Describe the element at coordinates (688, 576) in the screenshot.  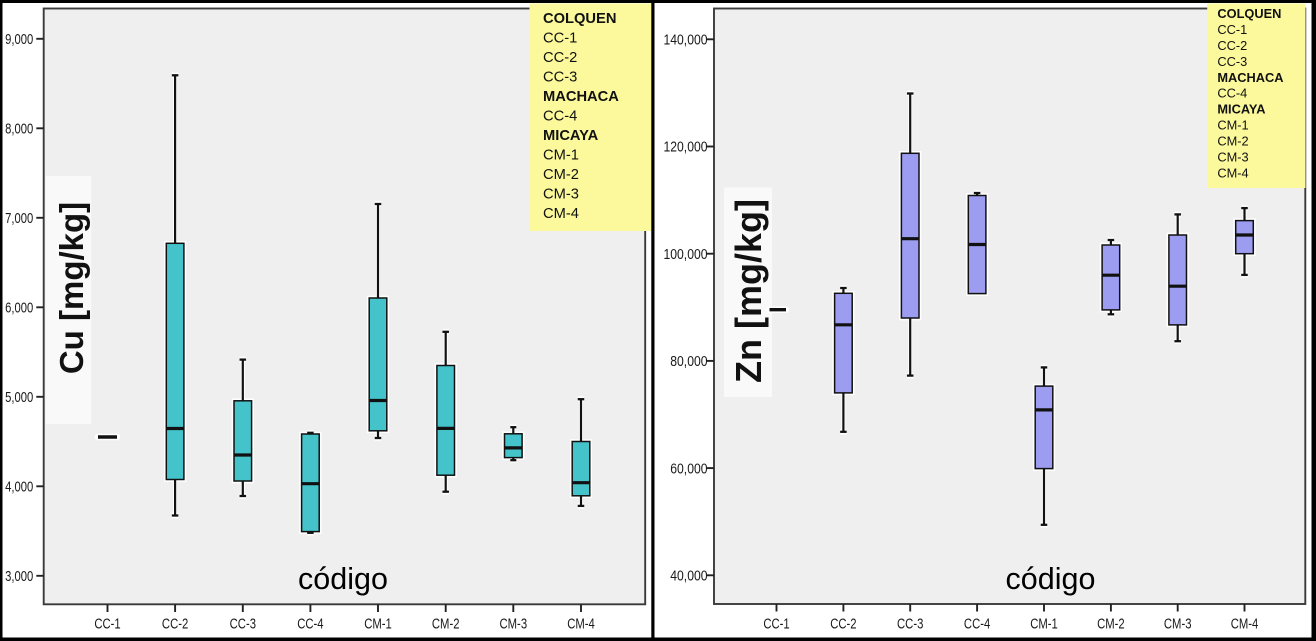
I see `svg-text: 40,000` at that location.